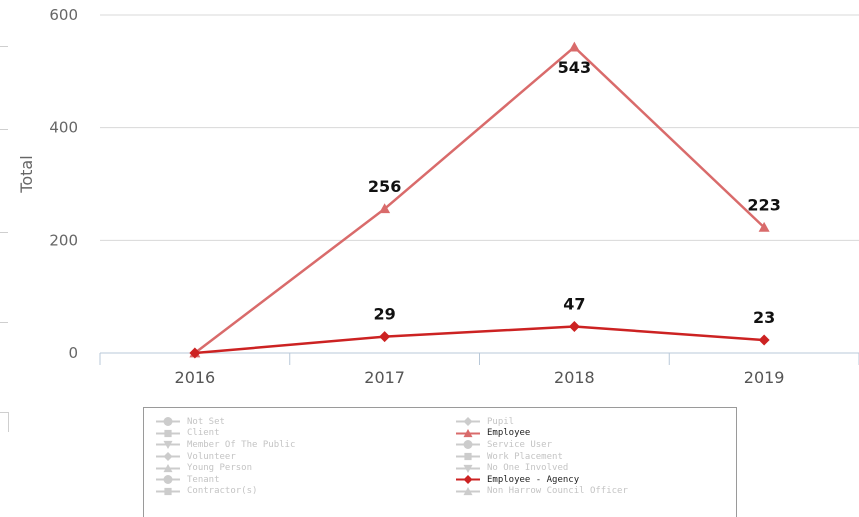 The width and height of the screenshot is (859, 517). What do you see at coordinates (225, 422) in the screenshot?
I see `legend-item: Not Set` at bounding box center [225, 422].